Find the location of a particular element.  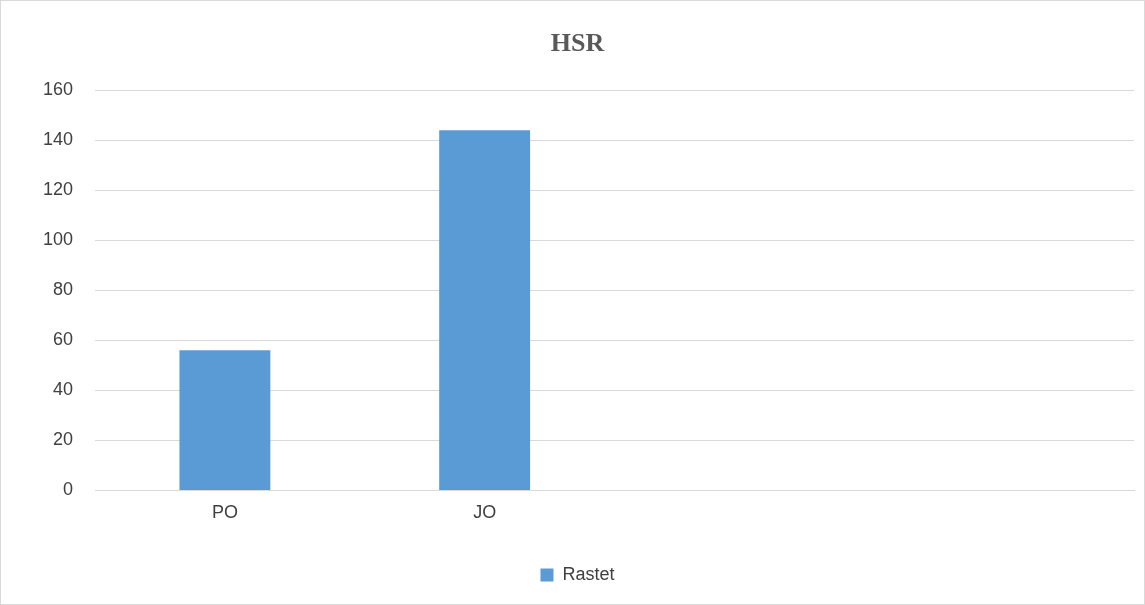

y-tick-label: 160 is located at coordinates (58, 89).